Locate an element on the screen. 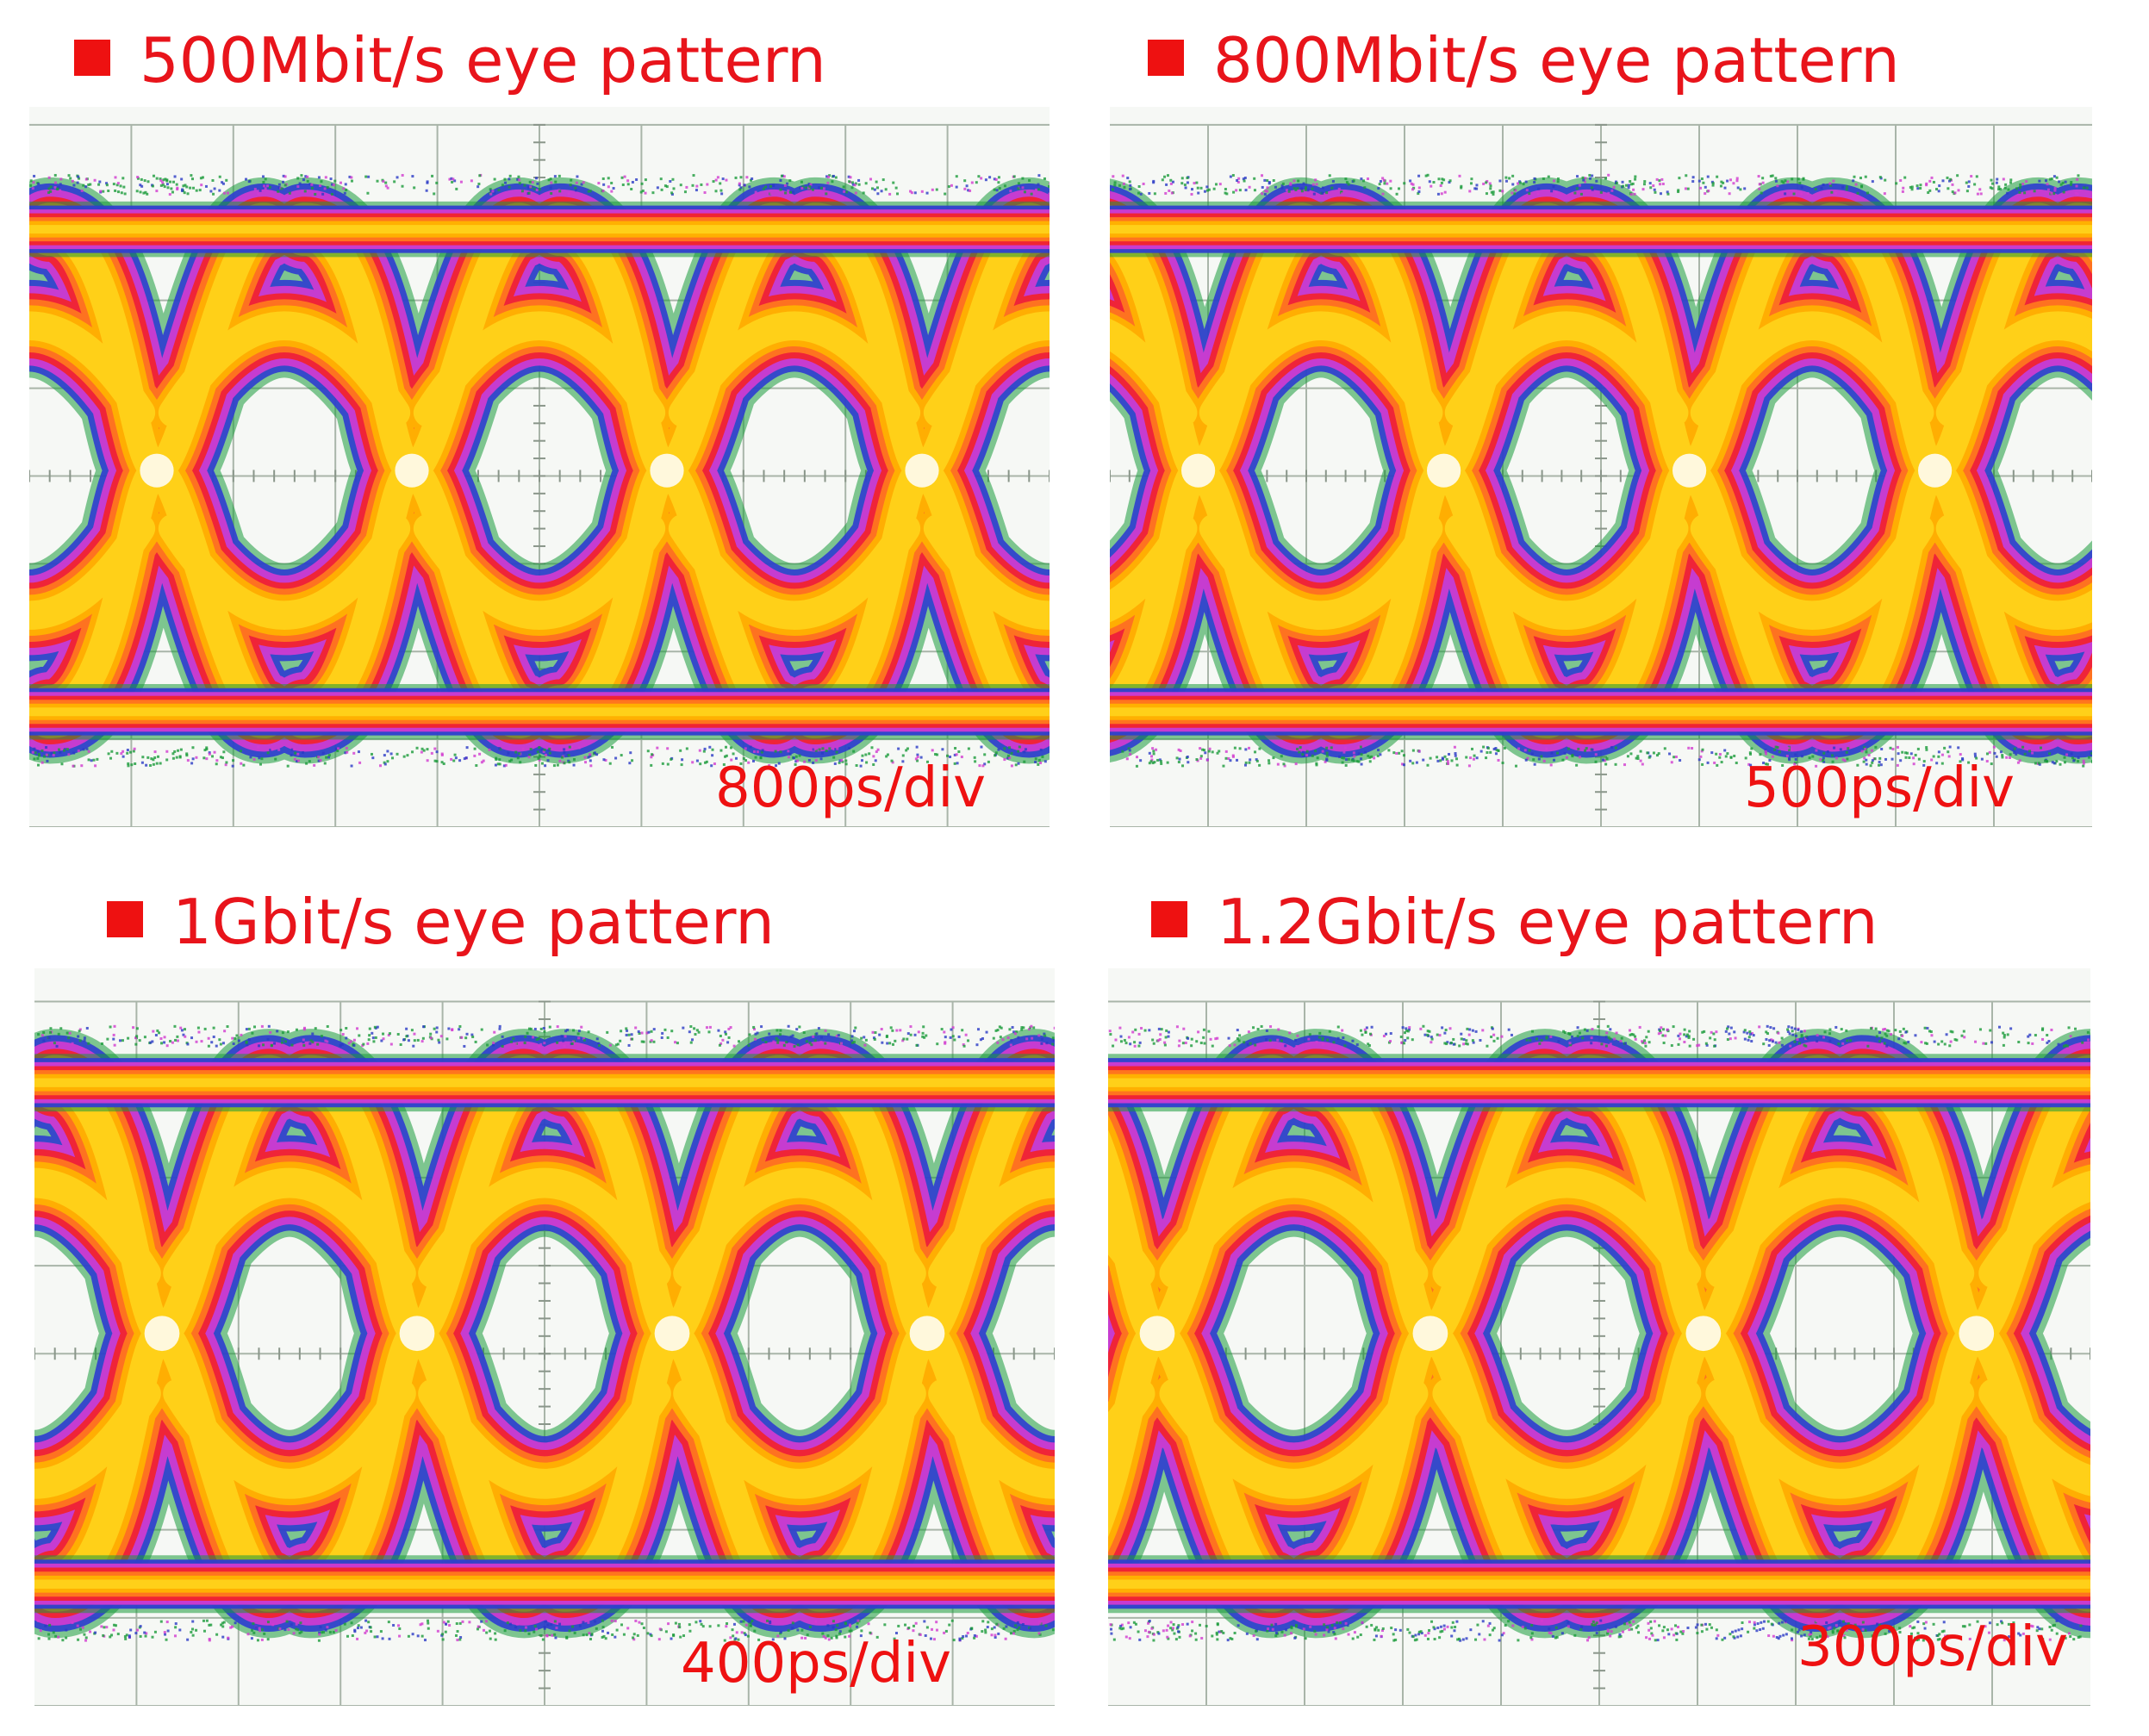 The image size is (2149, 1736). title-text: 800Mbit/s eye pattern is located at coordinates (1556, 60).